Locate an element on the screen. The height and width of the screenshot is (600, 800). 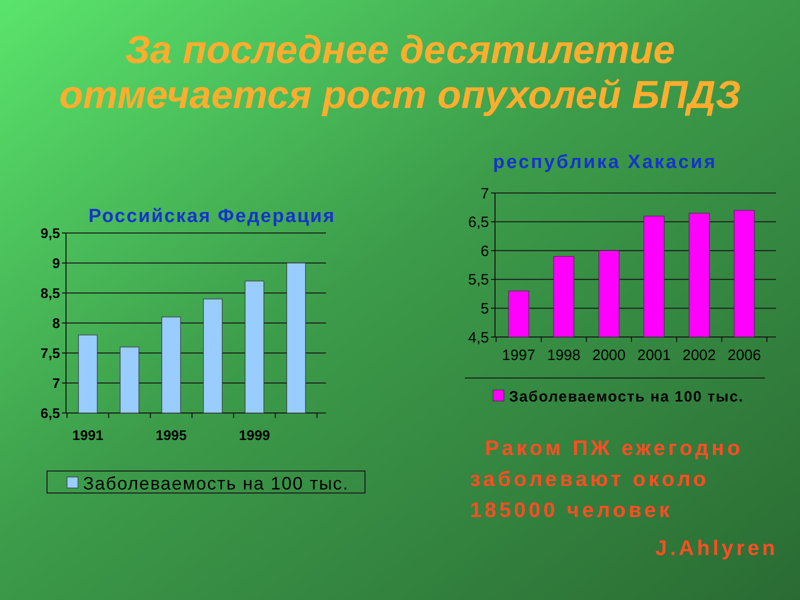
chart-title: Российская Федерация is located at coordinates (212, 216).